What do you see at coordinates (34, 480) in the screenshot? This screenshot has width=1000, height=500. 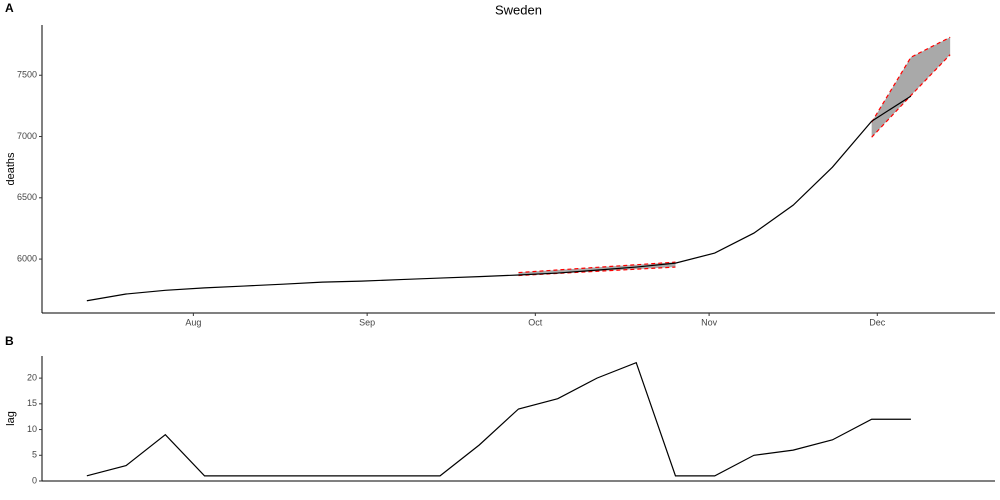 I see `y-tick-label: 0` at bounding box center [34, 480].